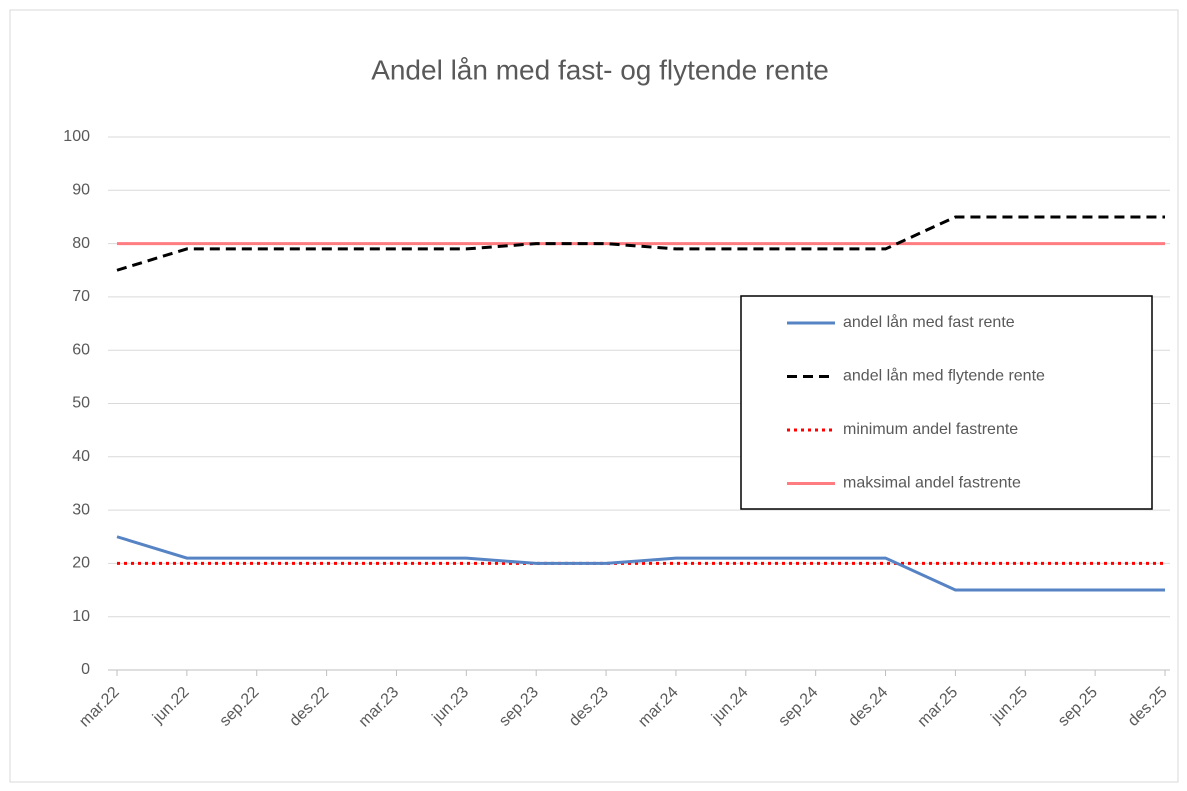 Image resolution: width=1187 pixels, height=791 pixels. What do you see at coordinates (946, 402) in the screenshot?
I see `legend-box` at bounding box center [946, 402].